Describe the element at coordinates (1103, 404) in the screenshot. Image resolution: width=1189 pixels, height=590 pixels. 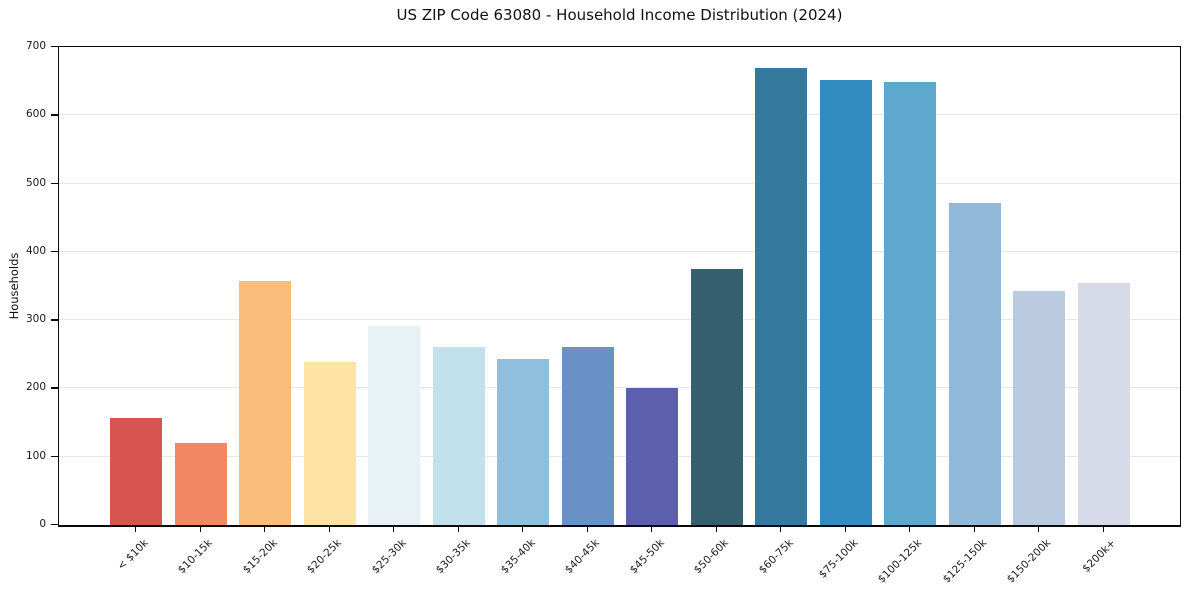
I see `bar-200k` at that location.